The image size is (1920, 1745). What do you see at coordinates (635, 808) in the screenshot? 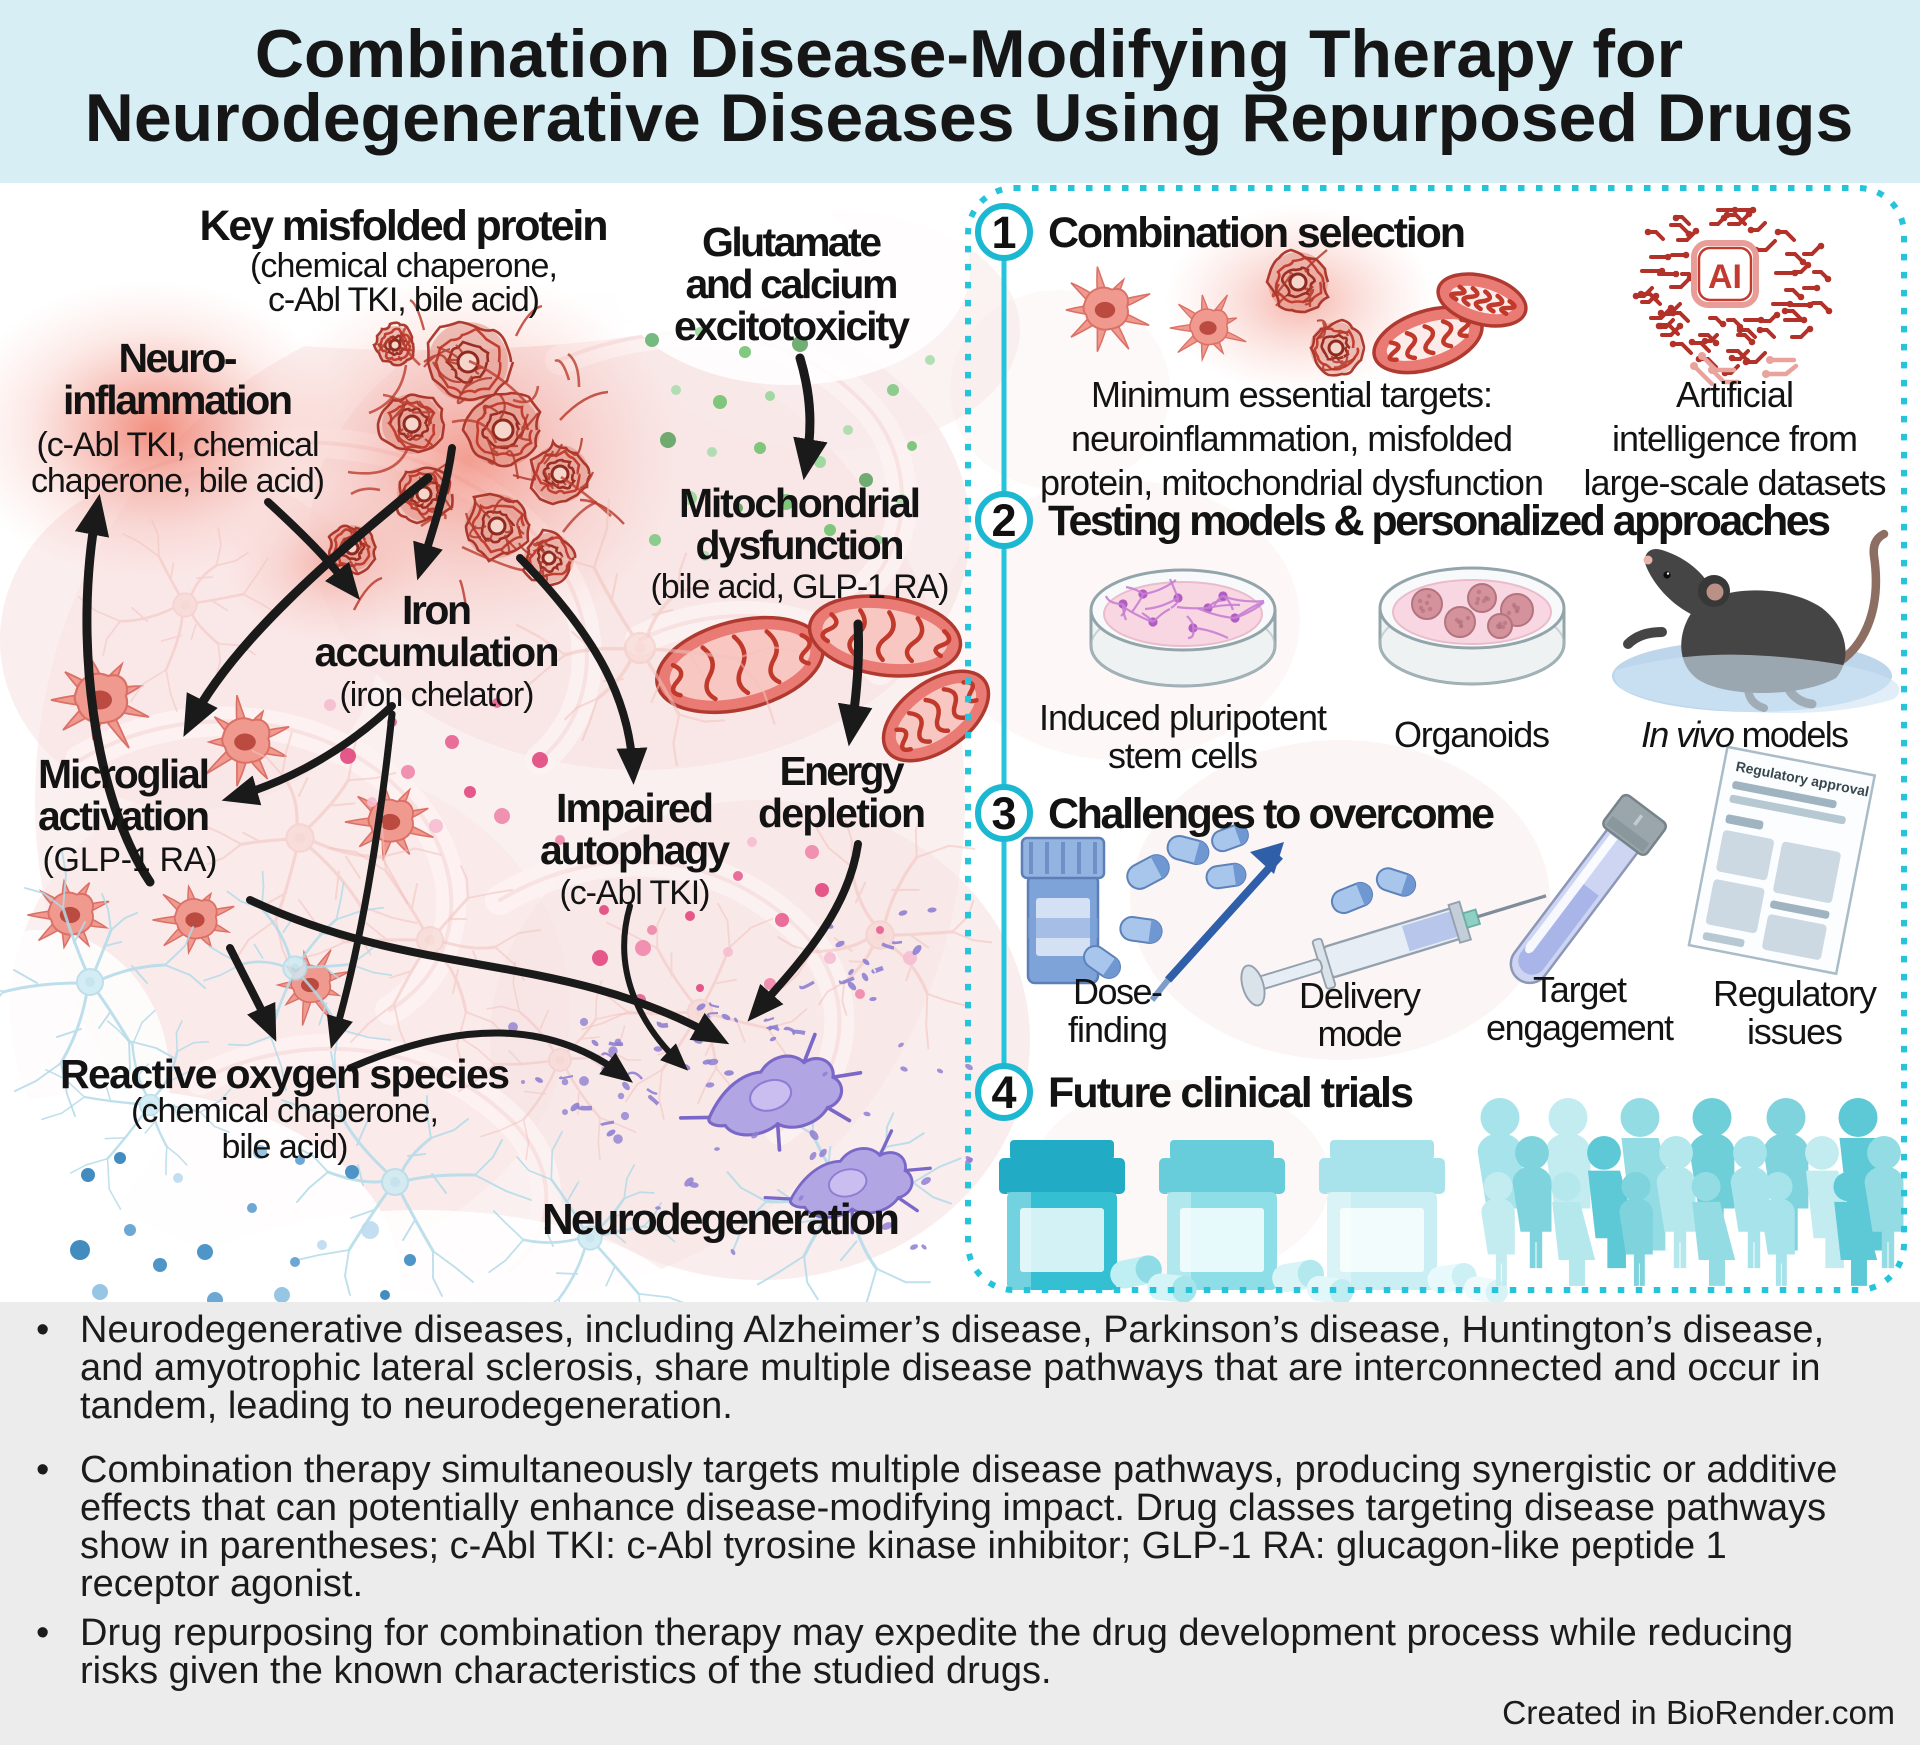
I see `svg-text: Impaired` at bounding box center [635, 808].